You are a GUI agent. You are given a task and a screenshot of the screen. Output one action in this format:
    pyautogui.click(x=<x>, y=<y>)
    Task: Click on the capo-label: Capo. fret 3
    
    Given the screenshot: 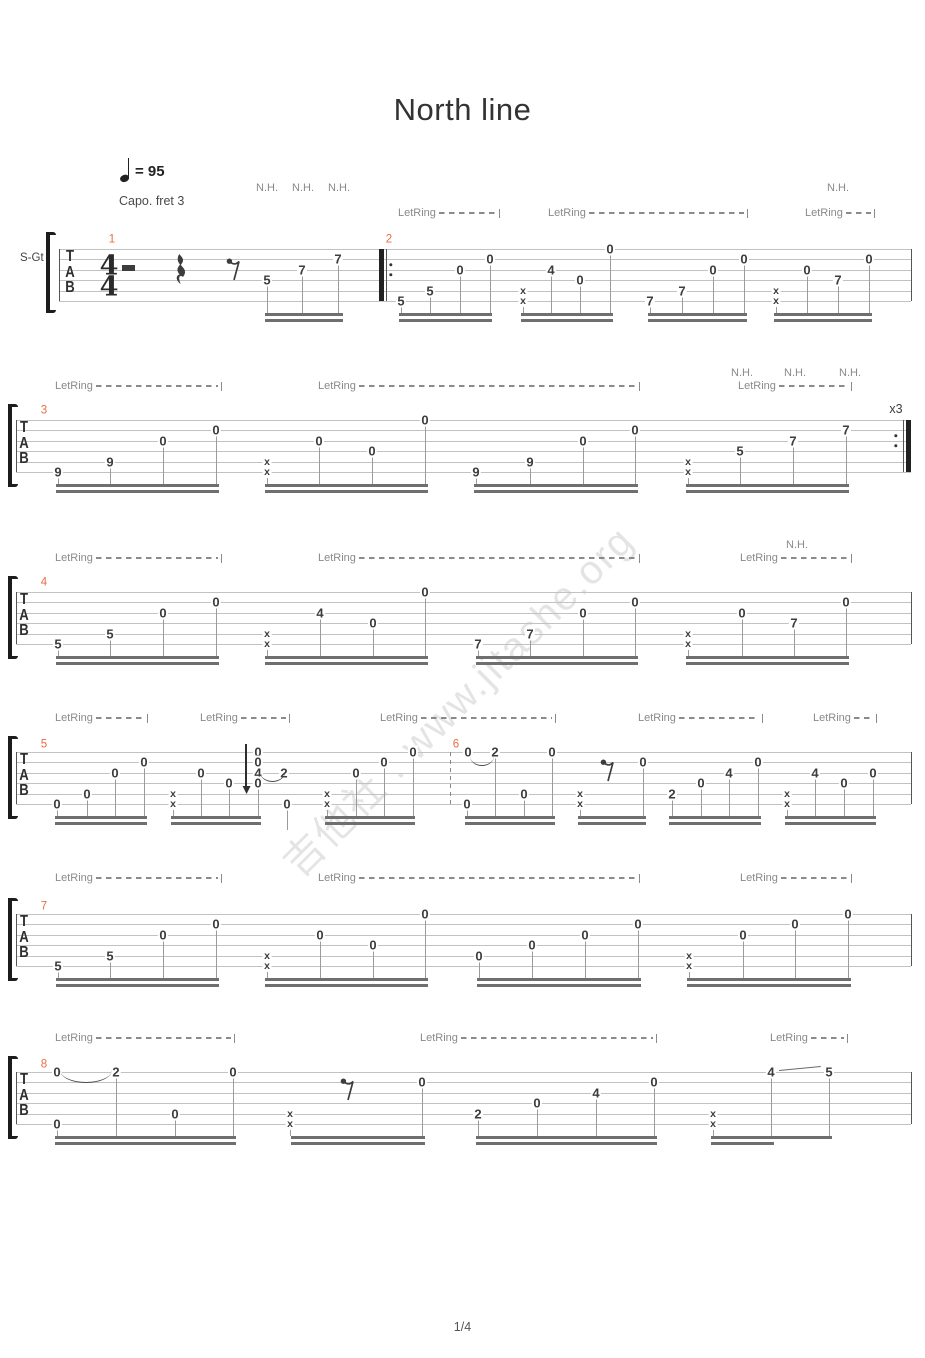 What is the action you would take?
    pyautogui.click(x=152, y=201)
    